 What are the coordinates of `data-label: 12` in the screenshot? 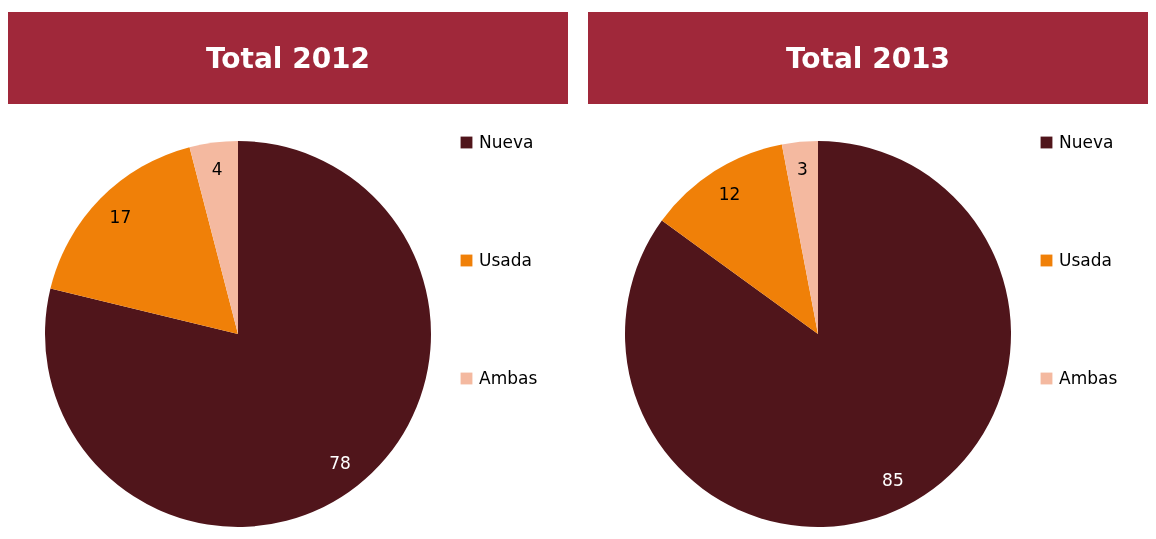 It's located at (729, 193).